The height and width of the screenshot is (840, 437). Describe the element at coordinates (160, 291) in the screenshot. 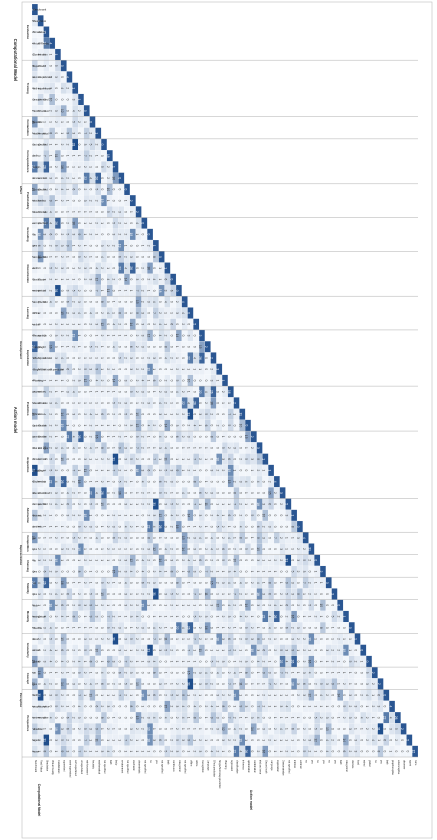

I see `matrix-cell-value: 18` at that location.